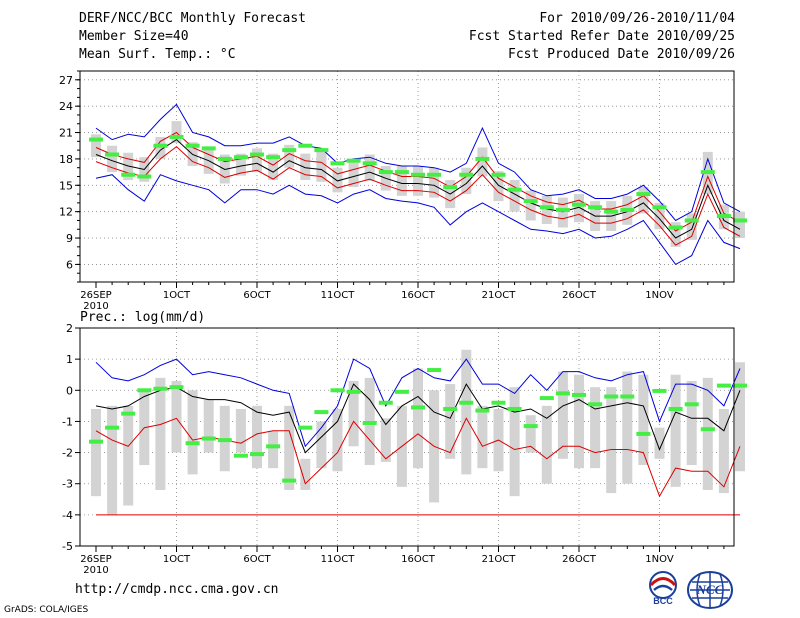  What do you see at coordinates (66, 185) in the screenshot?
I see `y-tick-label: 15` at bounding box center [66, 185].